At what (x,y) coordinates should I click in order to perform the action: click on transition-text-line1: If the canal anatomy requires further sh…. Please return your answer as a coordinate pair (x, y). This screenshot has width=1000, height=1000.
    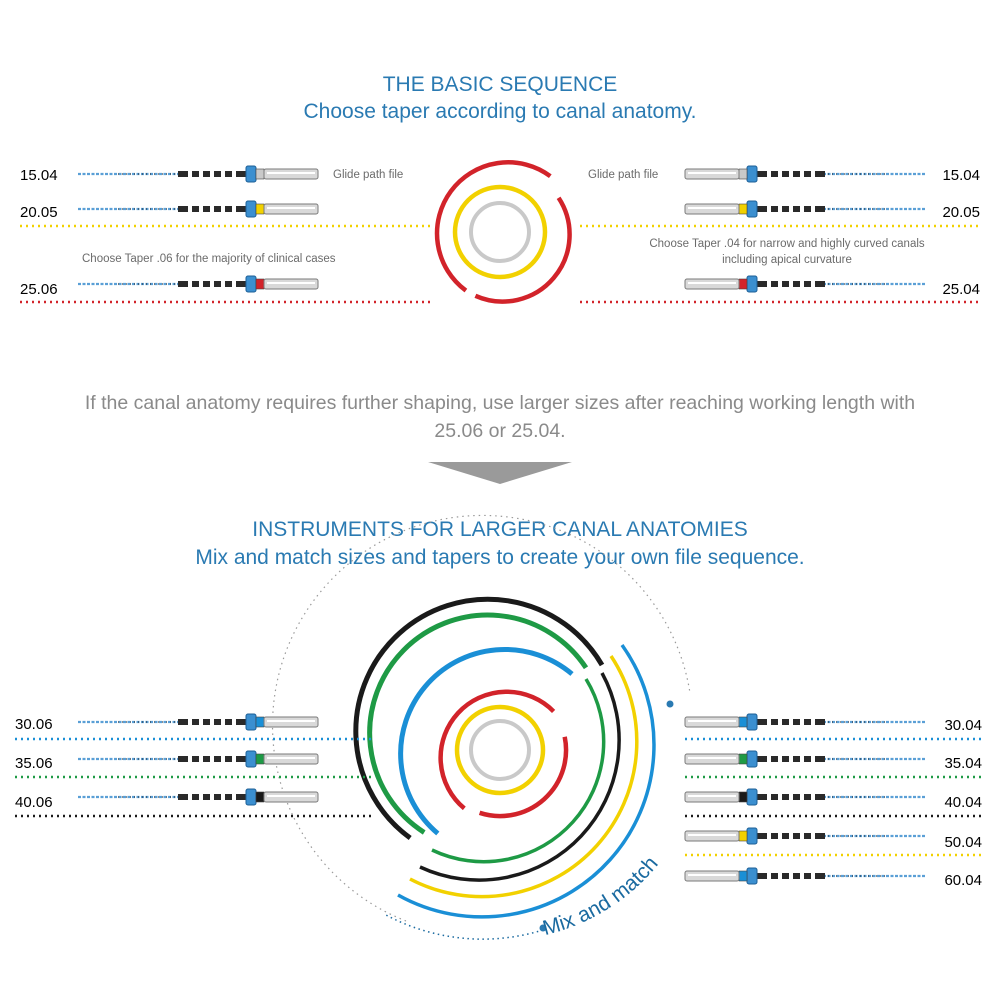
    Looking at the image, I should click on (500, 403).